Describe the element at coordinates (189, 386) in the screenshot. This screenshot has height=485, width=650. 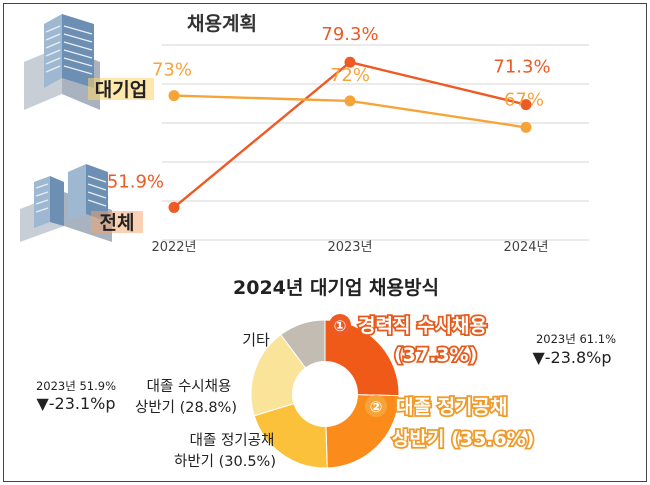
I see `rolling-label: 대졸 수시채용` at that location.